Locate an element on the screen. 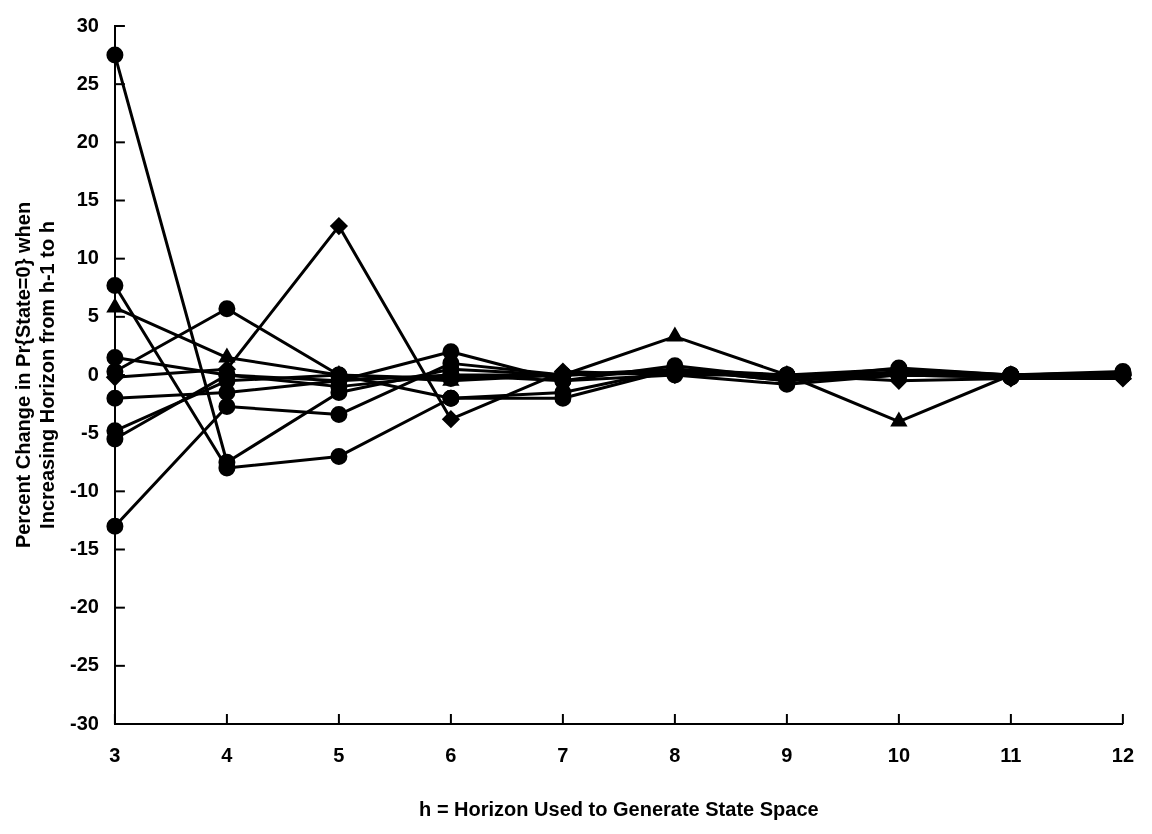  y-tick-label: 10 is located at coordinates (87, 257).